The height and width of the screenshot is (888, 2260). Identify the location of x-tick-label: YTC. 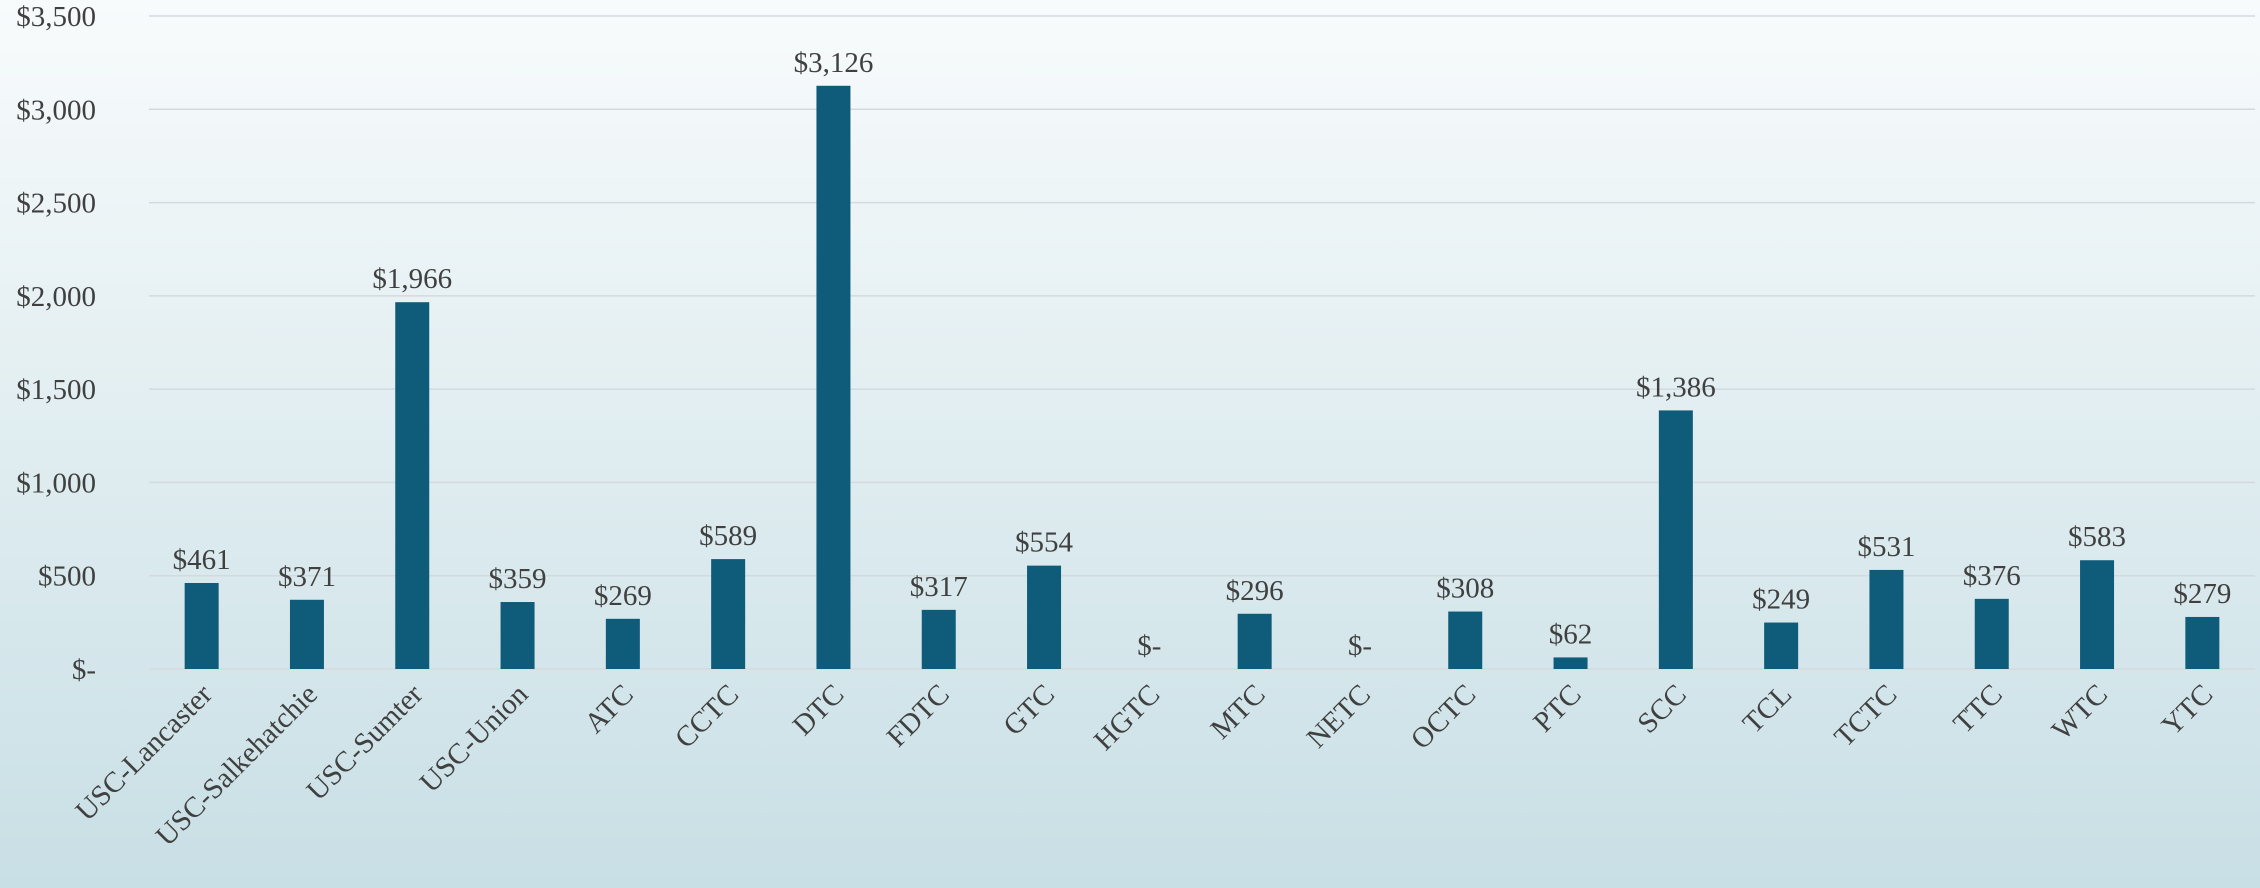
(2188, 710).